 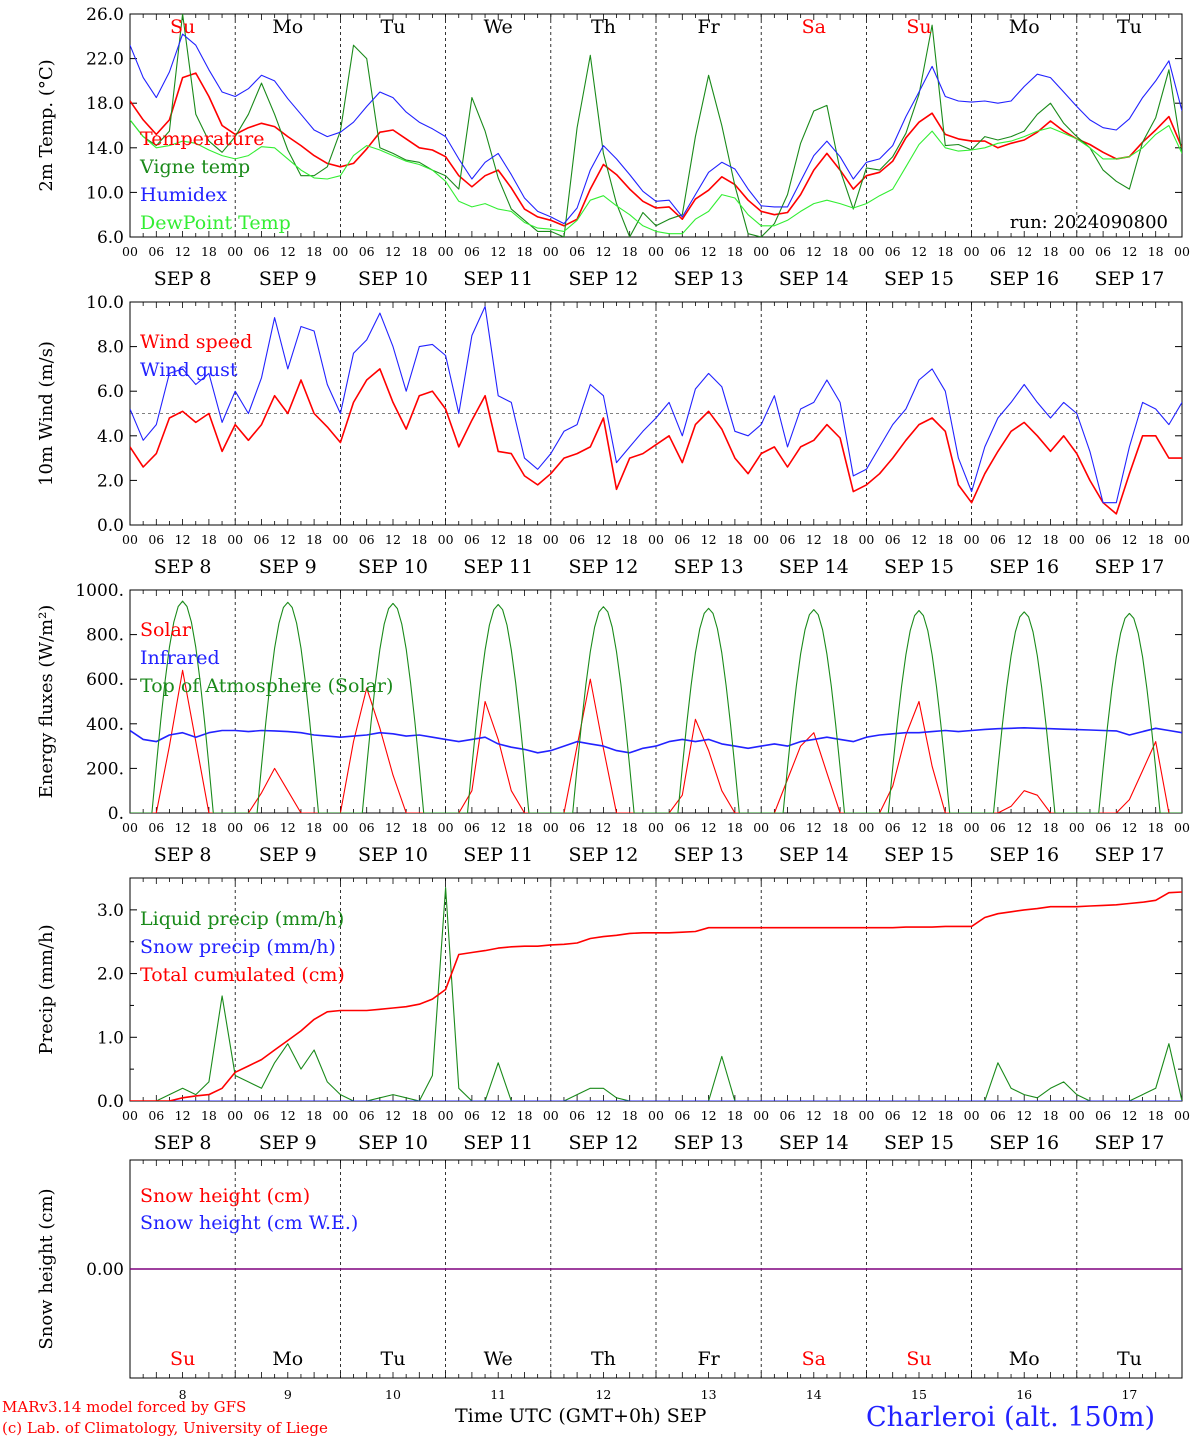 I want to click on y-tick-label: 600., so click(x=105, y=680).